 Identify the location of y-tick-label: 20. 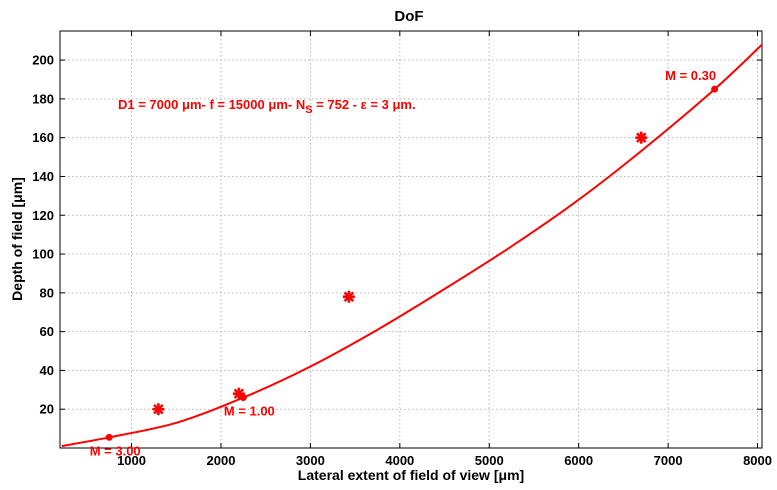
(47, 409).